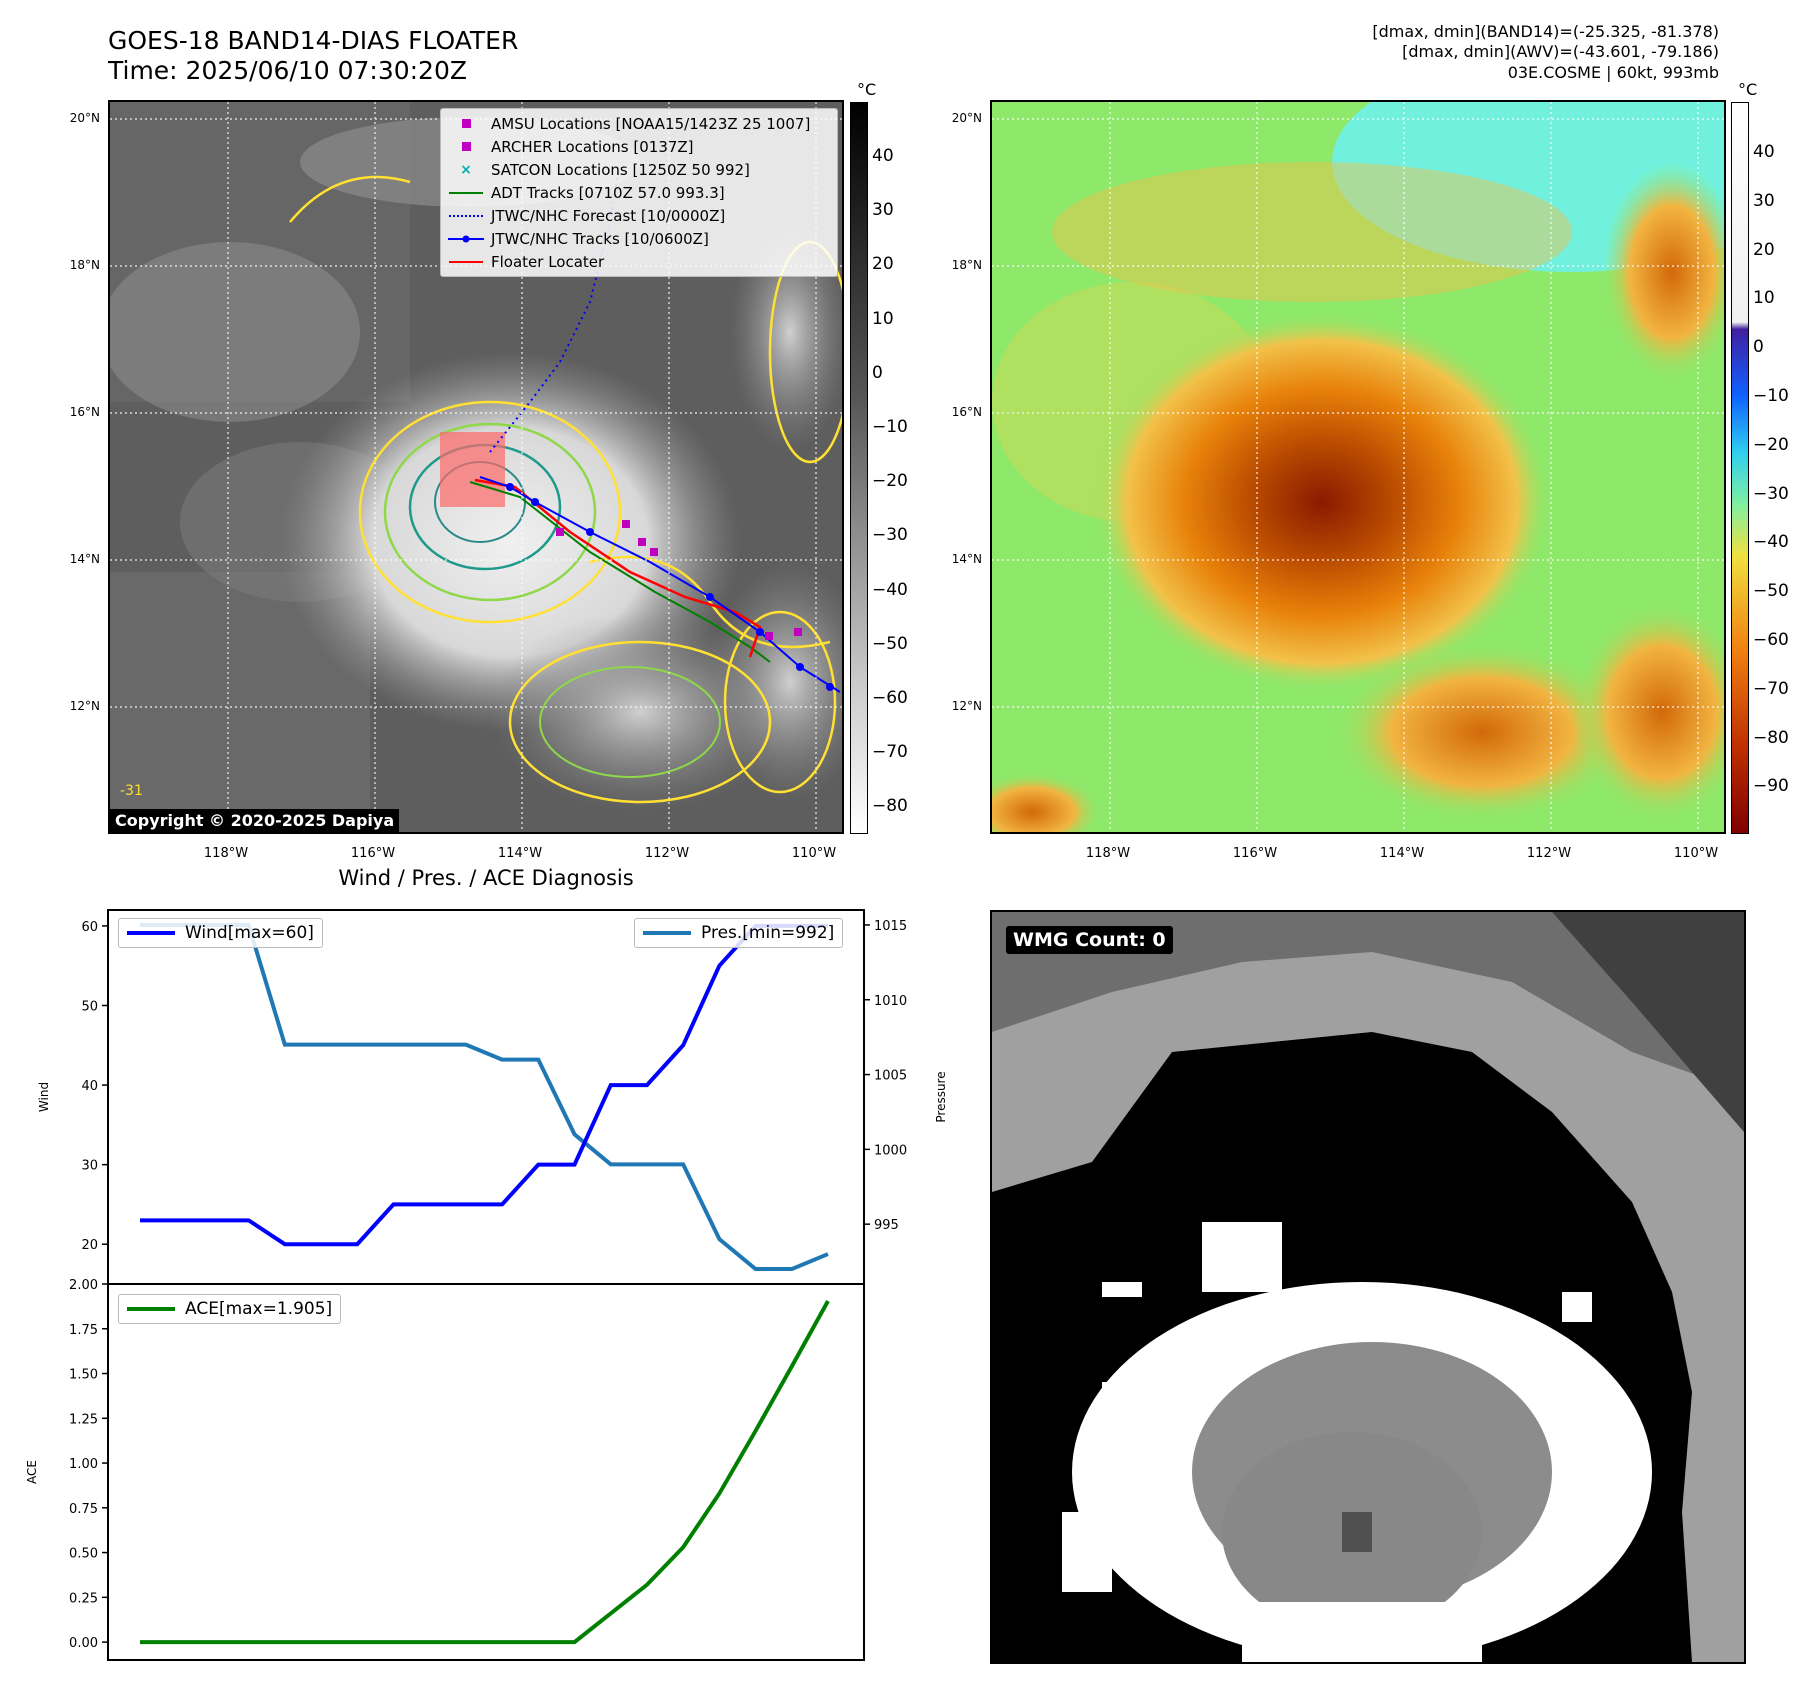  I want to click on legend-item-archer: ARCHER Locations [0137Z], so click(639, 146).